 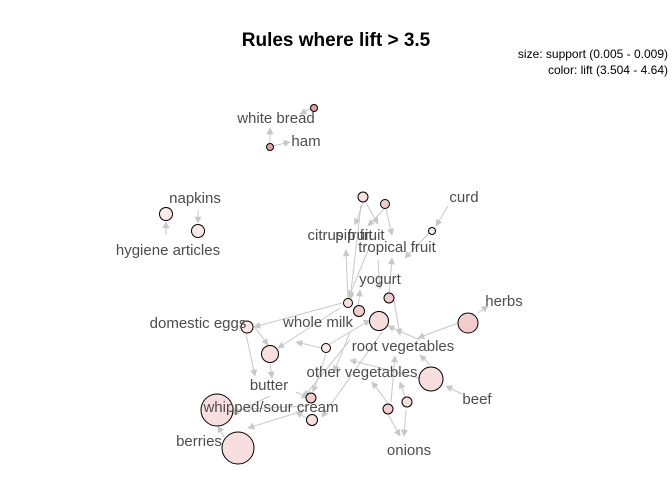 I want to click on item-label-whole-milk: whole milk, so click(x=318, y=322).